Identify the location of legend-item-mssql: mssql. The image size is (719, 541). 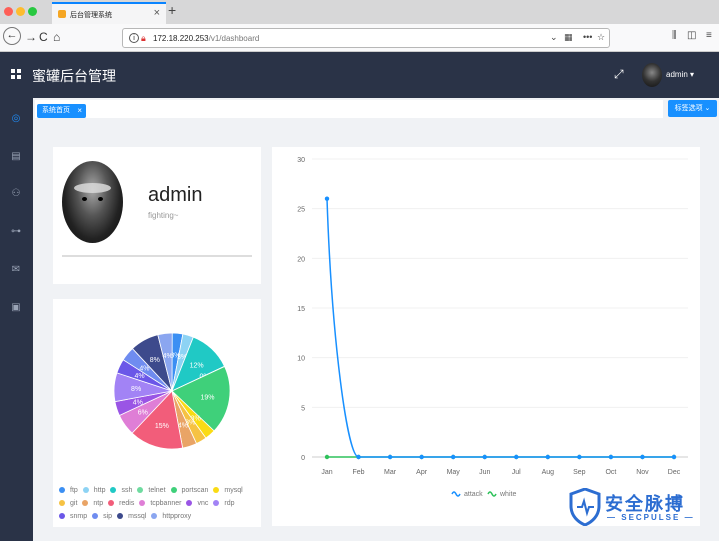
(131, 516).